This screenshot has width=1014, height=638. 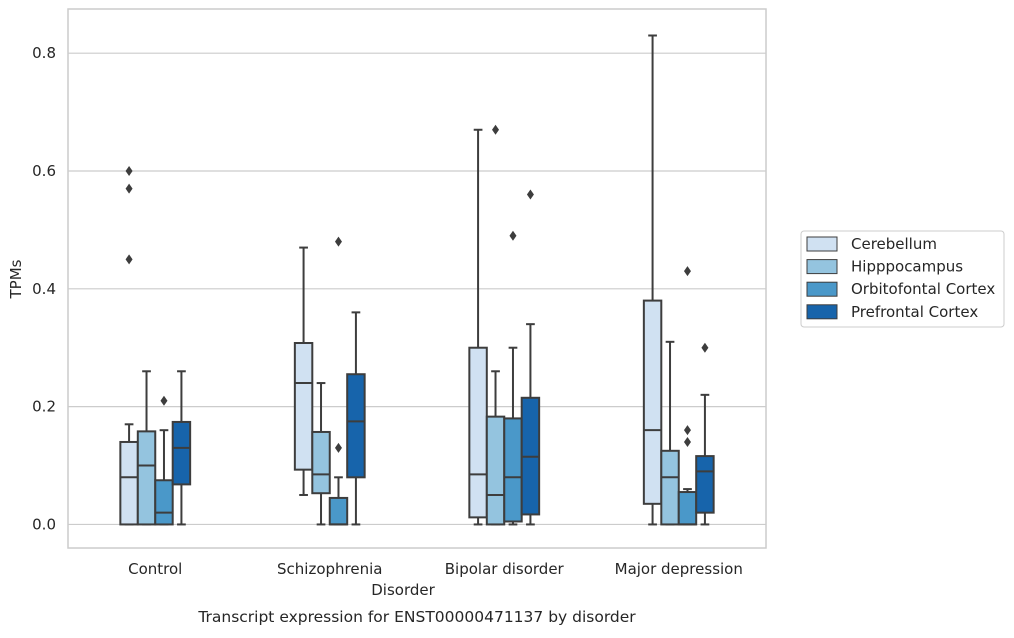 I want to click on x-tick-label: Control, so click(x=155, y=569).